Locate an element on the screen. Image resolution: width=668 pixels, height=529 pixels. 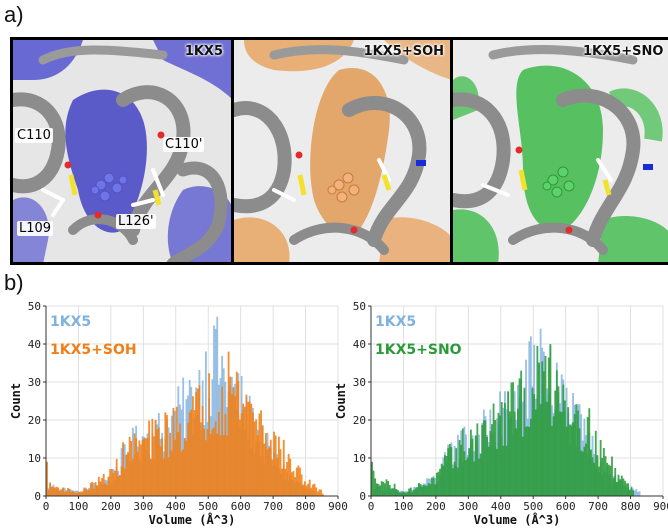
x-tick-label: 200 is located at coordinates (111, 506).